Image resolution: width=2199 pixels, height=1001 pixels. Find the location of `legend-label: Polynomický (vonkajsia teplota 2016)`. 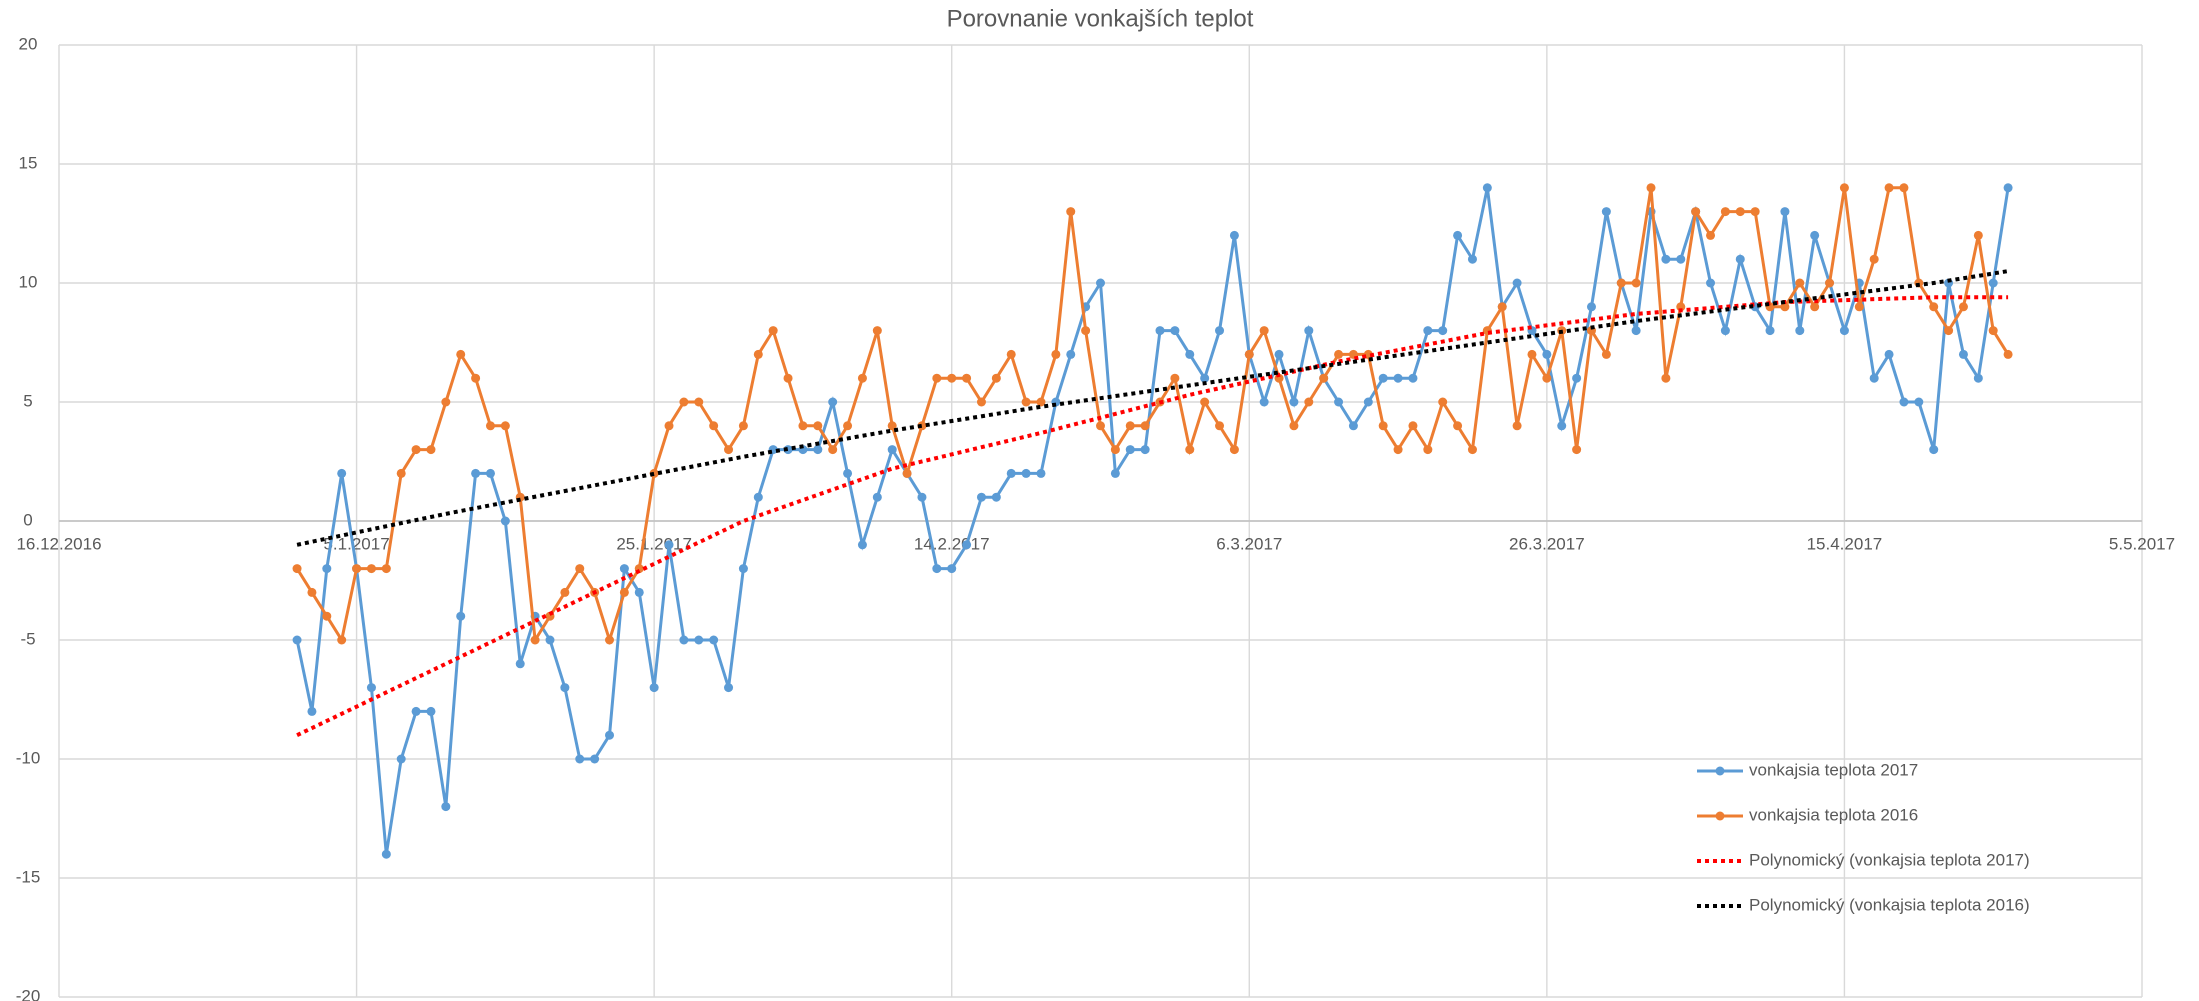

legend-label: Polynomický (vonkajsia teplota 2016) is located at coordinates (1889, 904).